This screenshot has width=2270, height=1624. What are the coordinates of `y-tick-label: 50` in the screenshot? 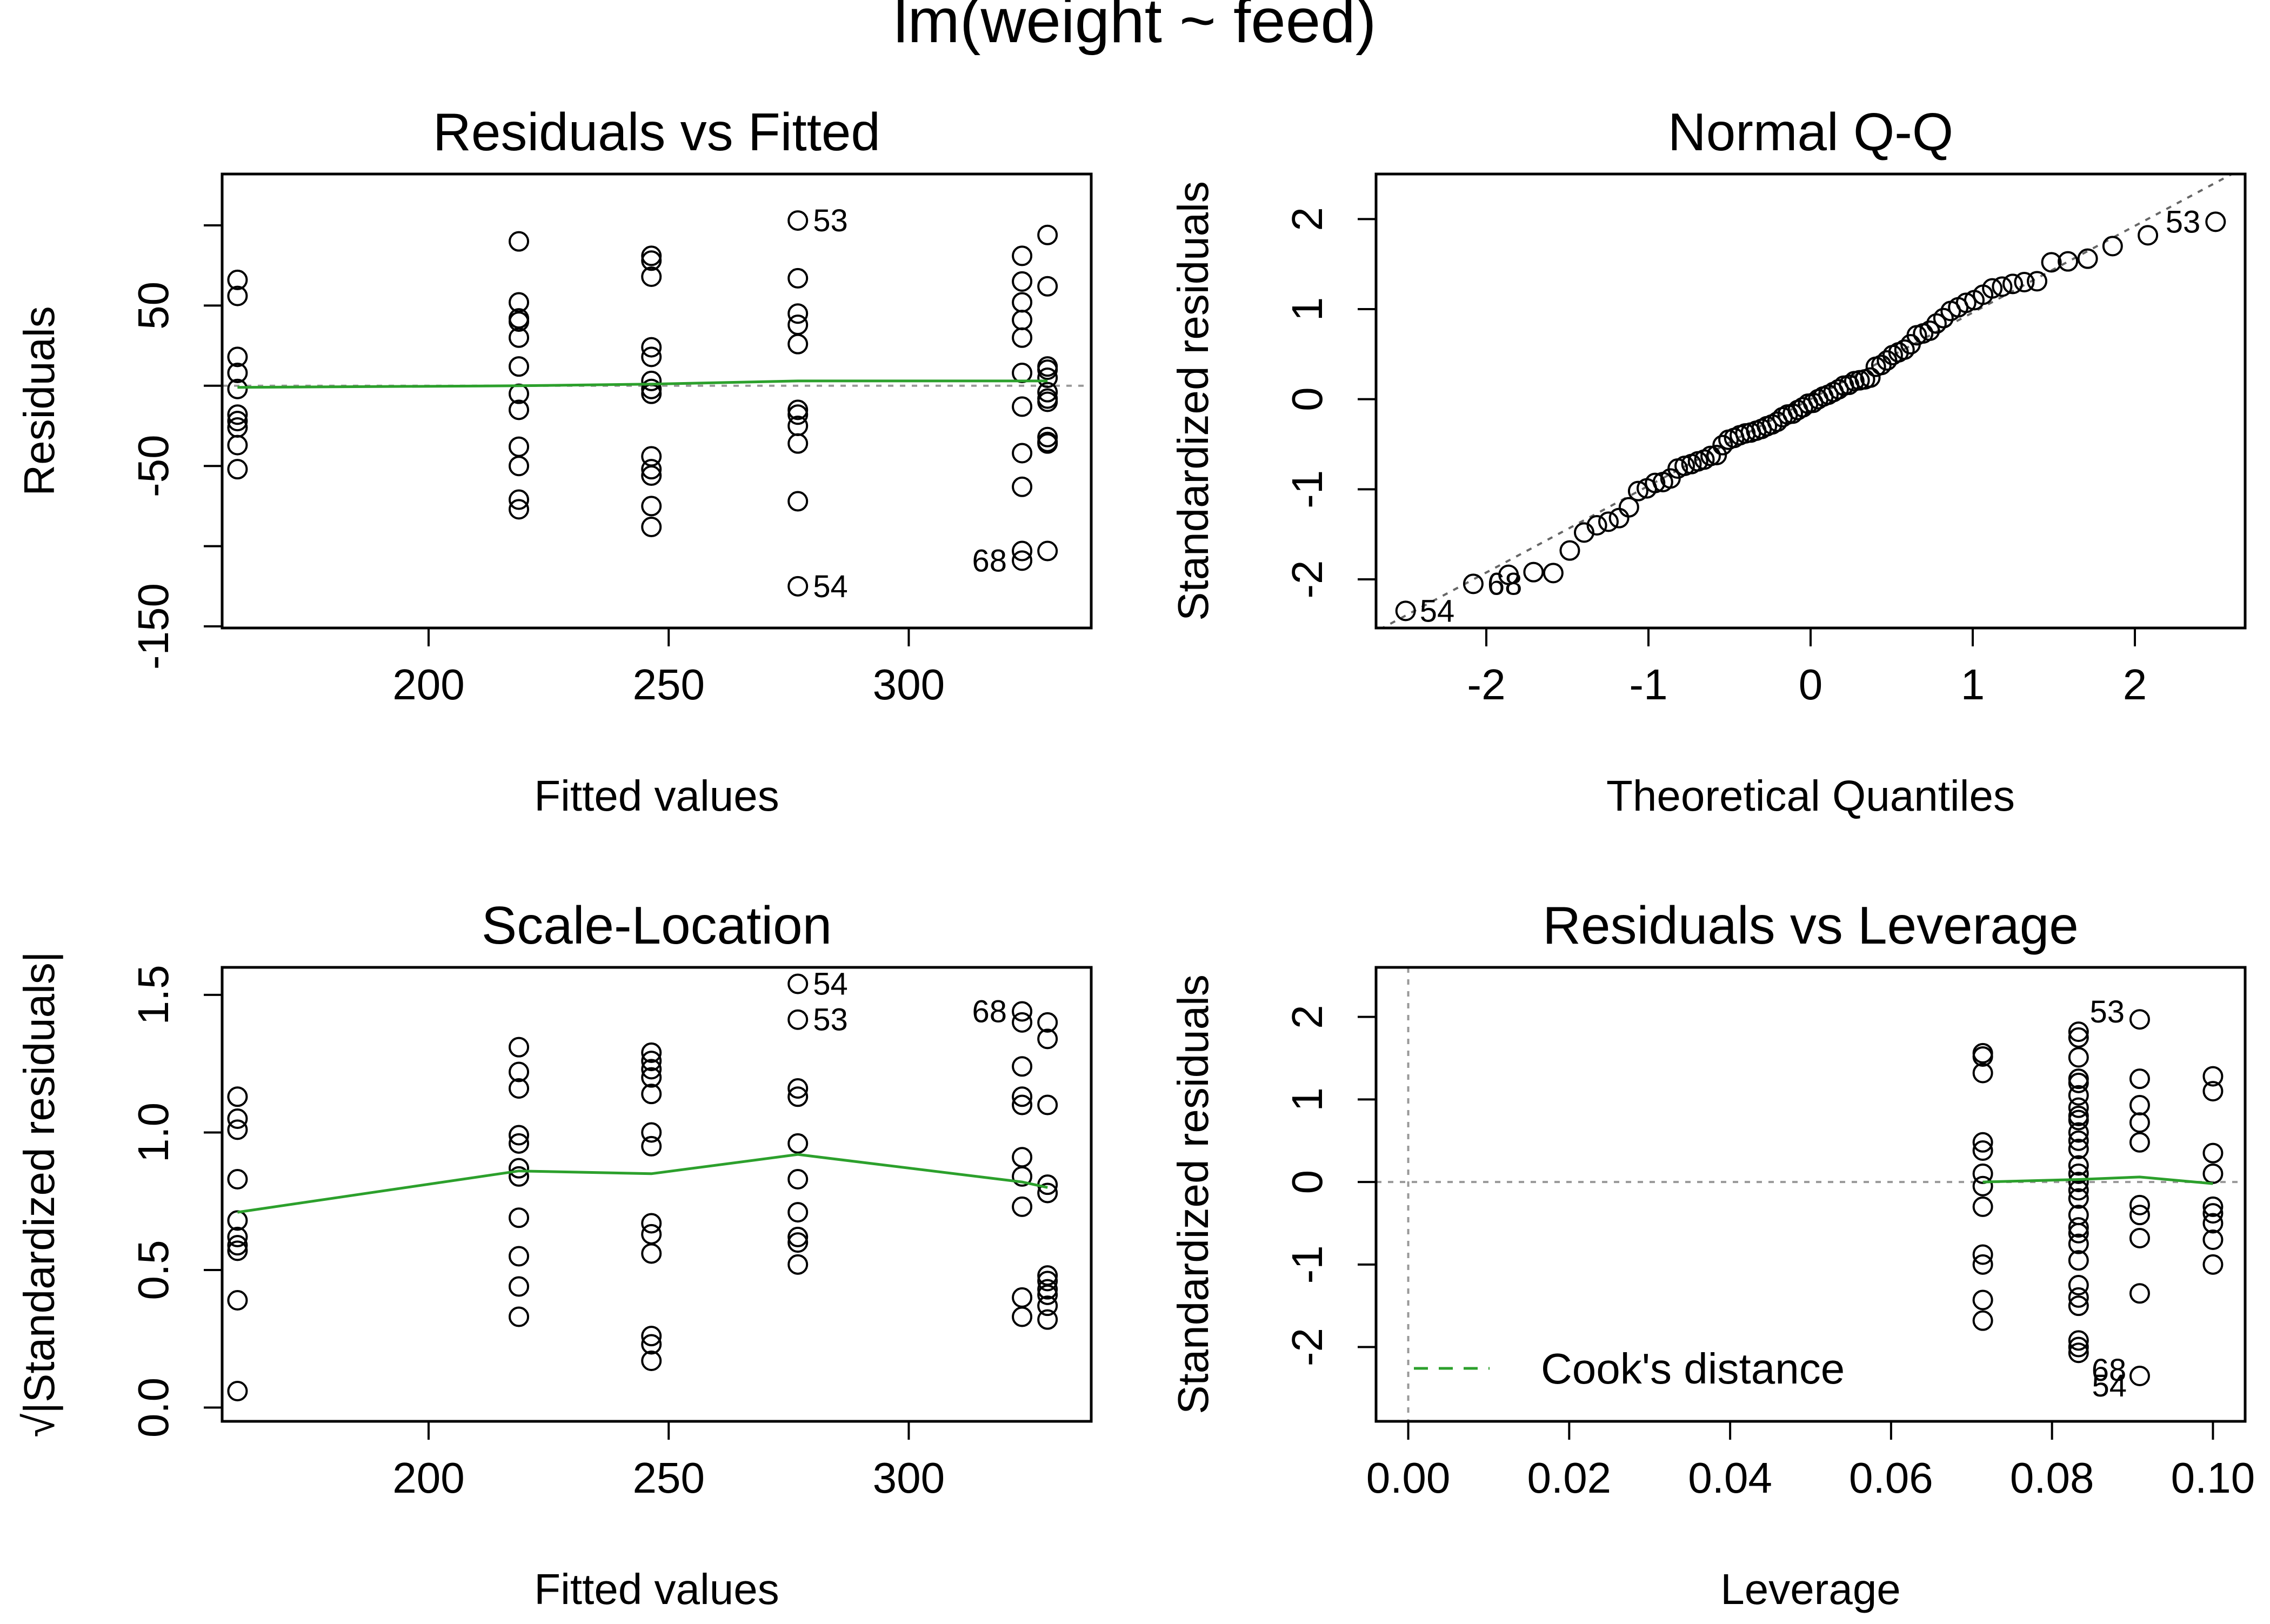 It's located at (153, 306).